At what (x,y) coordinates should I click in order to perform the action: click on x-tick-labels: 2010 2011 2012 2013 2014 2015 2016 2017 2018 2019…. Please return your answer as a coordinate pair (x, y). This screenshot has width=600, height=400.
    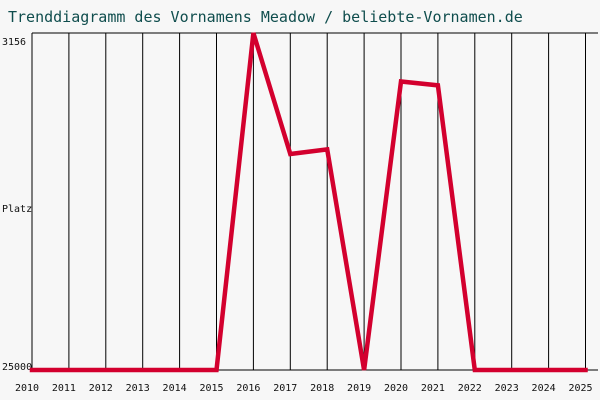
    Looking at the image, I should click on (304, 388).